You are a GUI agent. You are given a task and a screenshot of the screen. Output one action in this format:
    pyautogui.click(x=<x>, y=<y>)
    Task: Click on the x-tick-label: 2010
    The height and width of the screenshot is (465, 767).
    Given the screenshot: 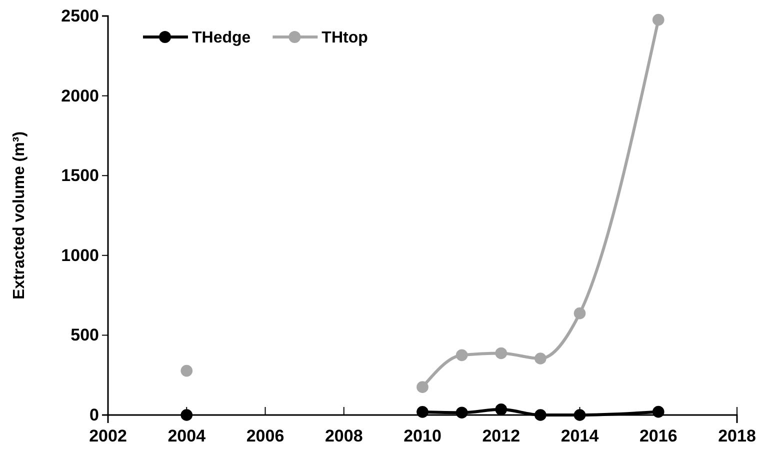 What is the action you would take?
    pyautogui.click(x=423, y=436)
    